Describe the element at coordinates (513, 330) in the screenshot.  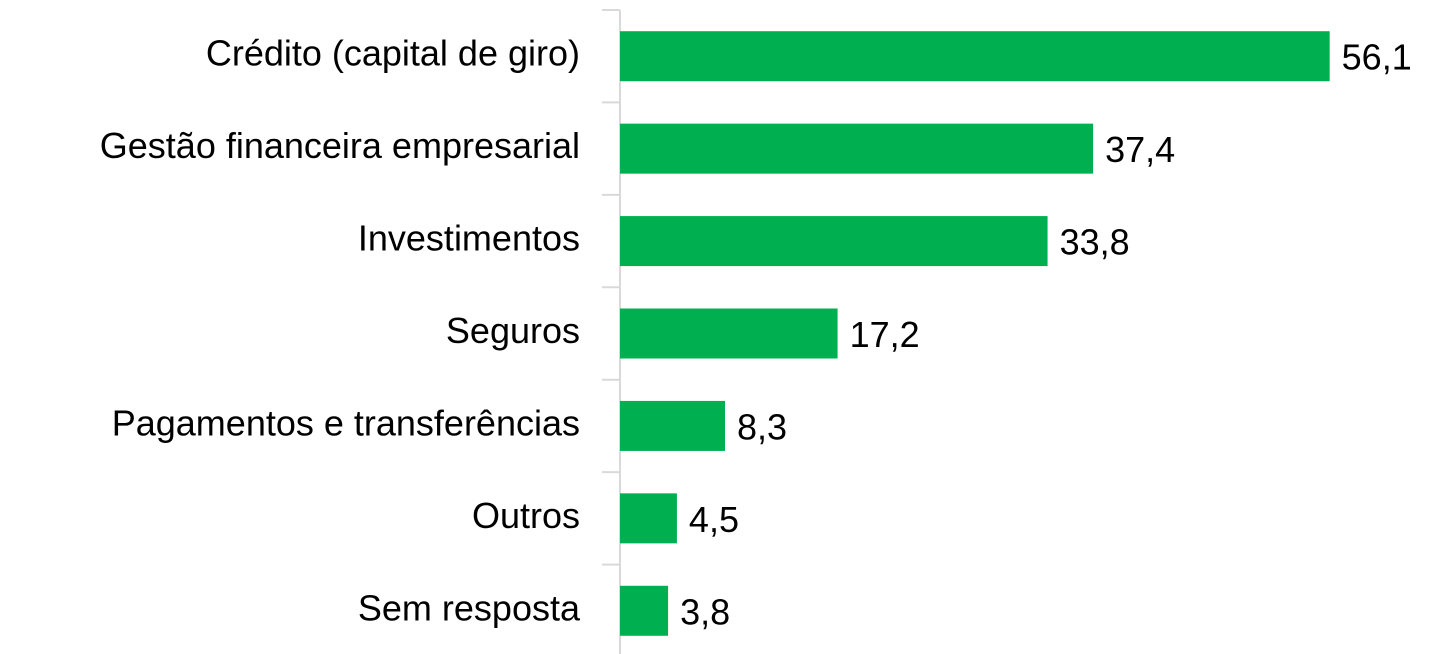
I see `category-label: Seguros` at that location.